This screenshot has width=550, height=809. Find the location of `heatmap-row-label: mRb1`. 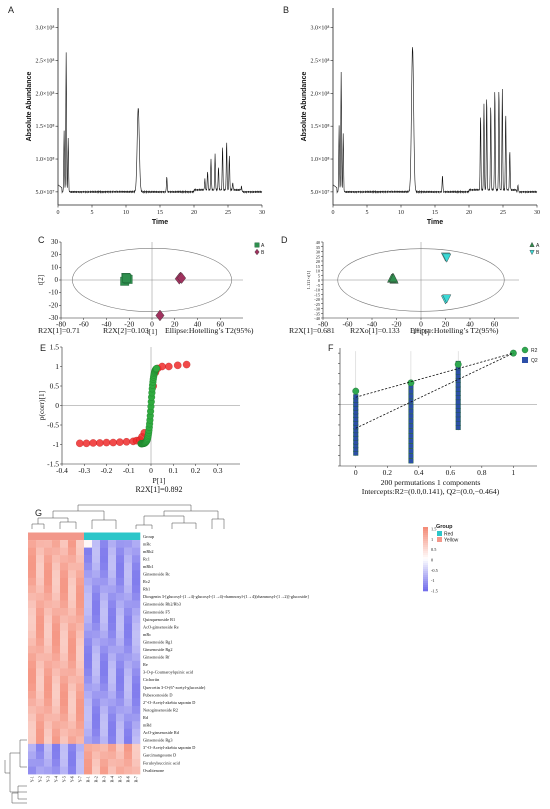

heatmap-row-label: mRb1 is located at coordinates (148, 566).